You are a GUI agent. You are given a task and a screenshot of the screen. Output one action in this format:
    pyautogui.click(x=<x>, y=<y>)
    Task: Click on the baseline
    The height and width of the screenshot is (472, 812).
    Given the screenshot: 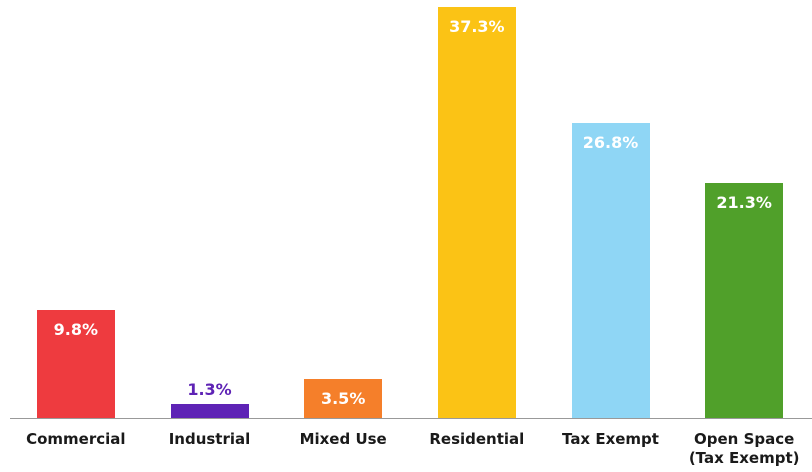 What is the action you would take?
    pyautogui.click(x=411, y=418)
    